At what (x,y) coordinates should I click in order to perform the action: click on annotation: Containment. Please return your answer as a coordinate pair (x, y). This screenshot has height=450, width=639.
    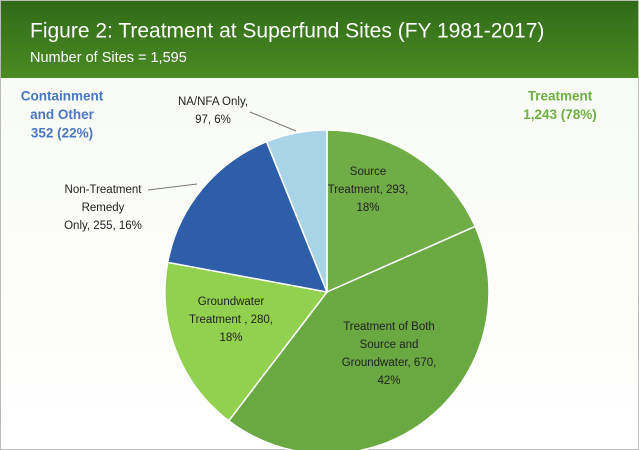
    Looking at the image, I should click on (62, 96).